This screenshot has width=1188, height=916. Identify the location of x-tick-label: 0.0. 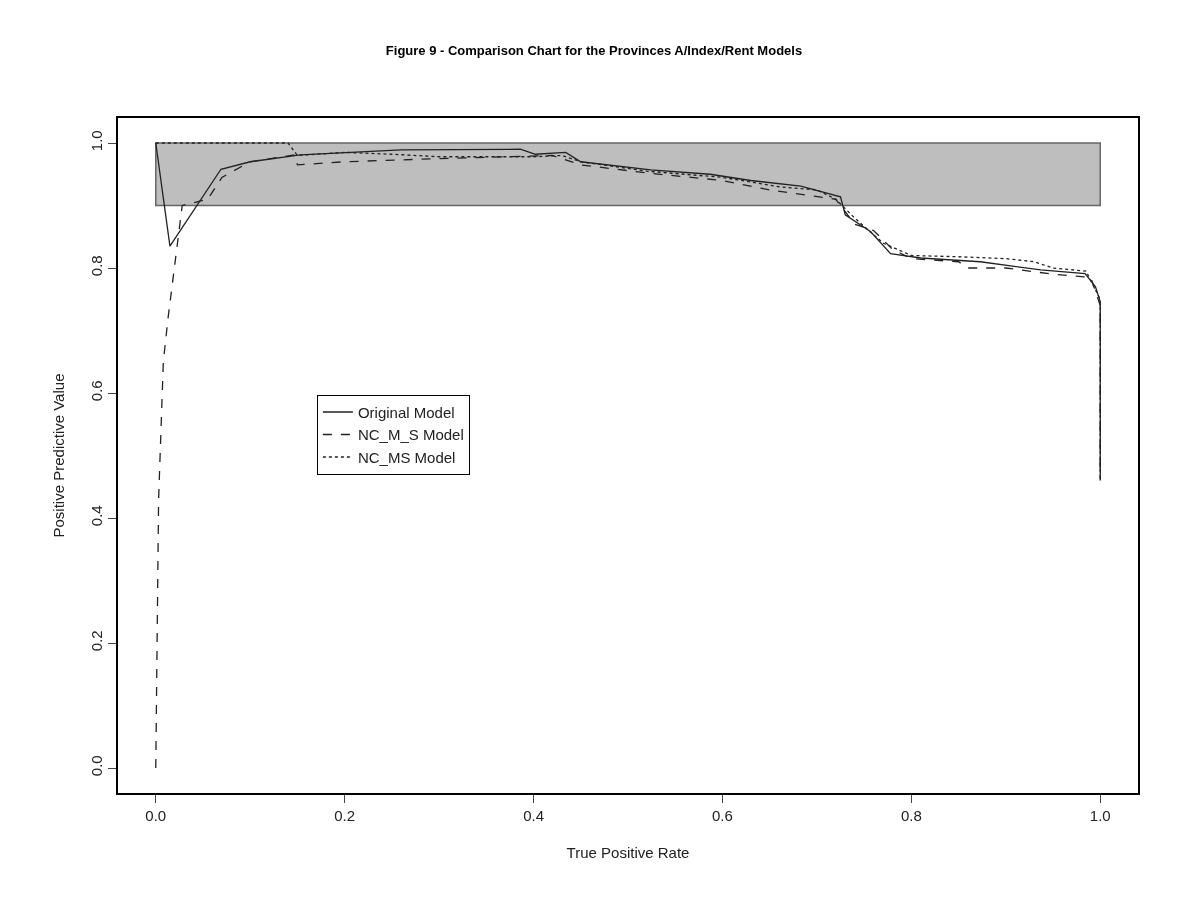
(156, 815).